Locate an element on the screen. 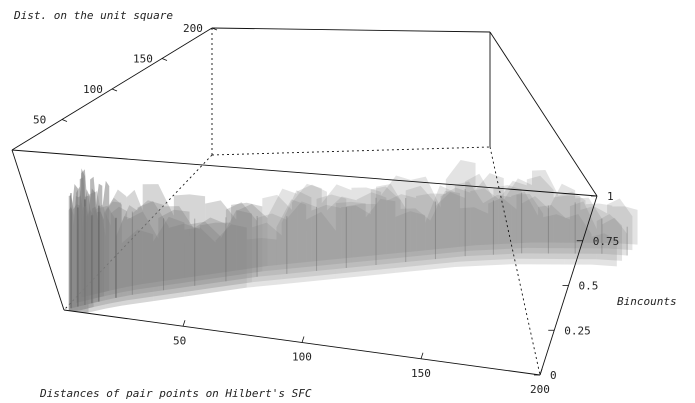 The height and width of the screenshot is (403, 695). z-tick-label: 0 is located at coordinates (553, 375).